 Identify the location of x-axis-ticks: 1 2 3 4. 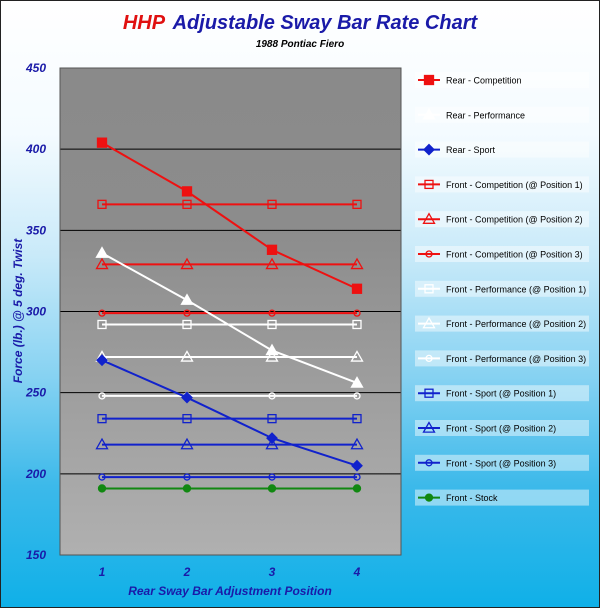
(230, 572).